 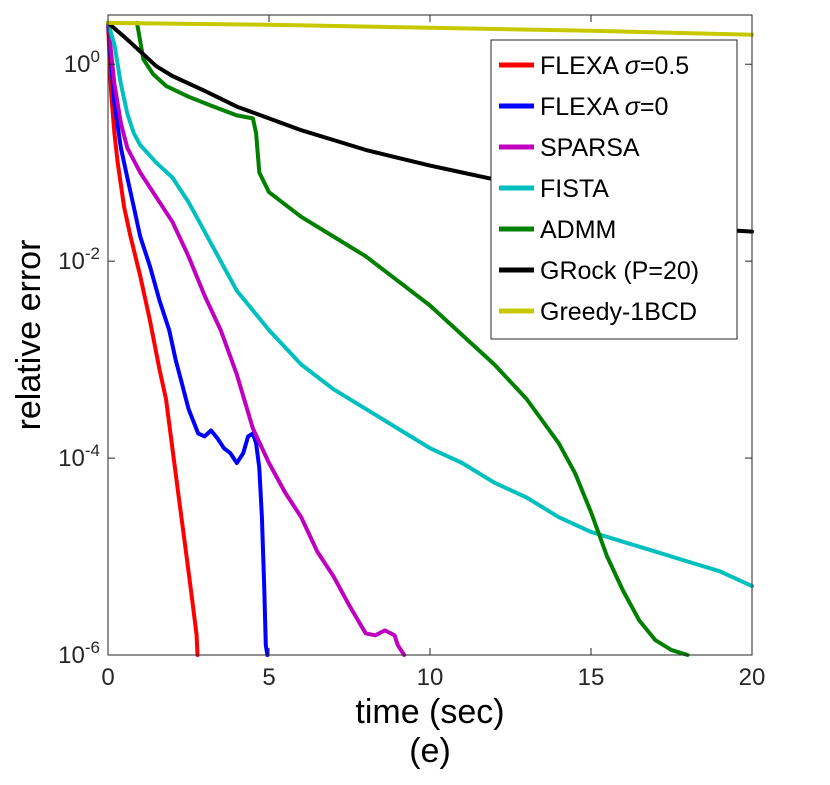 I want to click on x-axis-title: time (sec), so click(x=429, y=712).